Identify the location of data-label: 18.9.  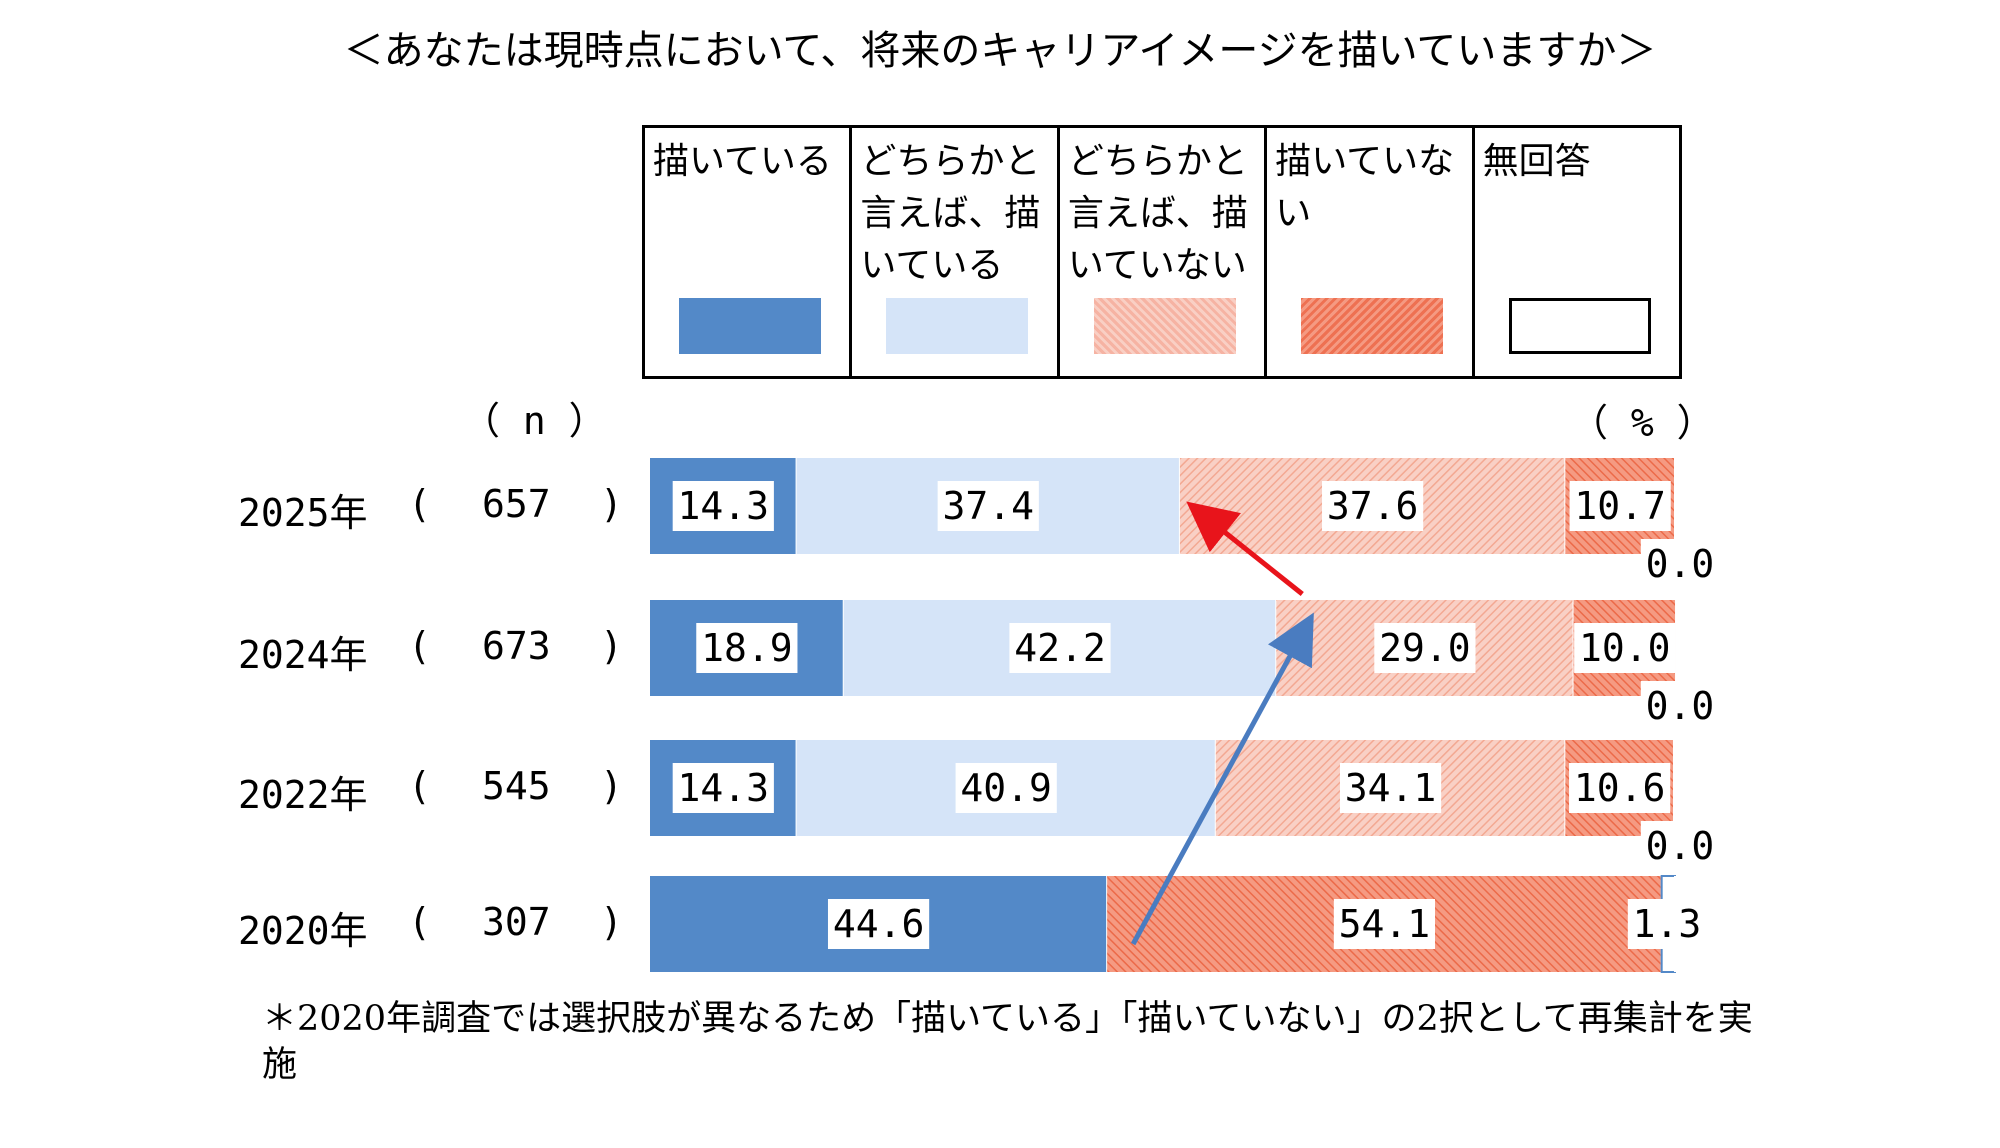
(747, 648).